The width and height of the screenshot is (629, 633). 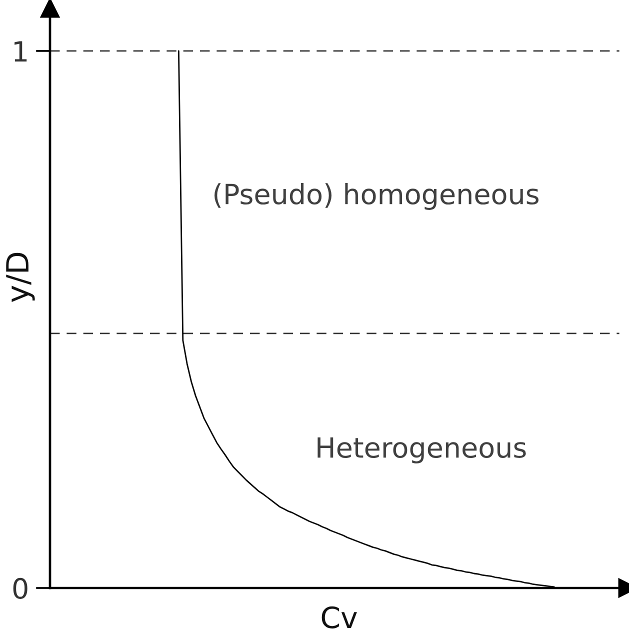 I want to click on annotation: (Pseudo) homogeneous, so click(x=376, y=196).